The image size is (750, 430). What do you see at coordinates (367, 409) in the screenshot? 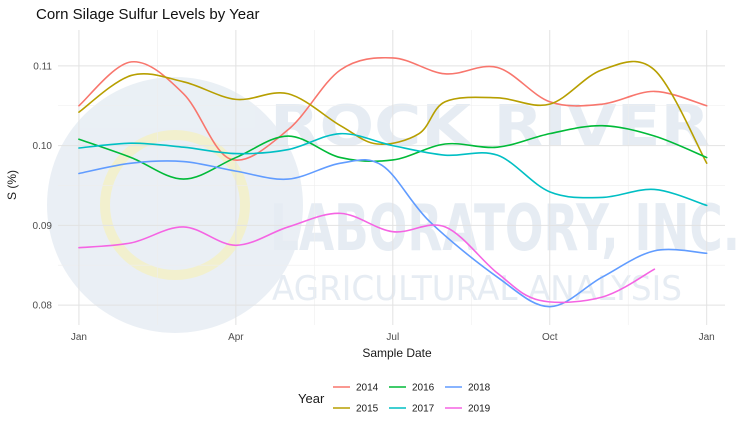
I see `legend-label-2015: 2015` at bounding box center [367, 409].